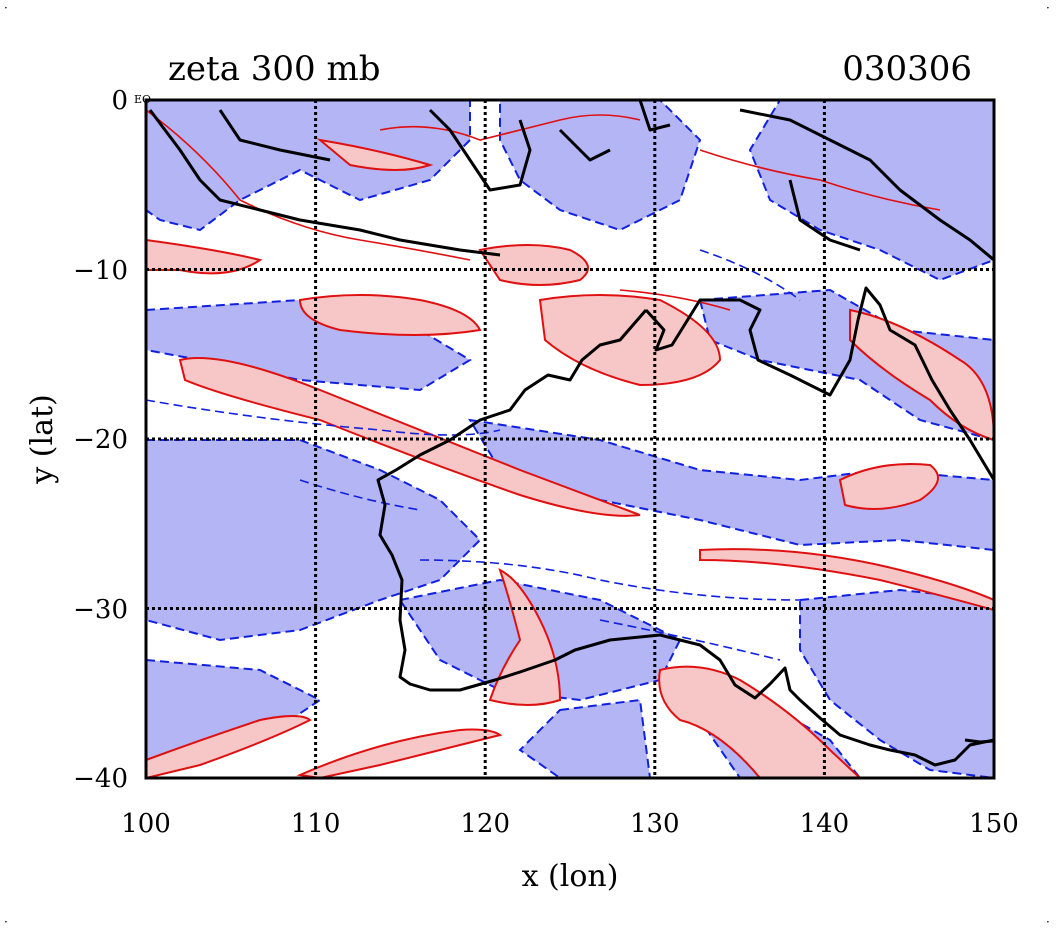  I want to click on positive-region-nwshelf, so click(390, 315).